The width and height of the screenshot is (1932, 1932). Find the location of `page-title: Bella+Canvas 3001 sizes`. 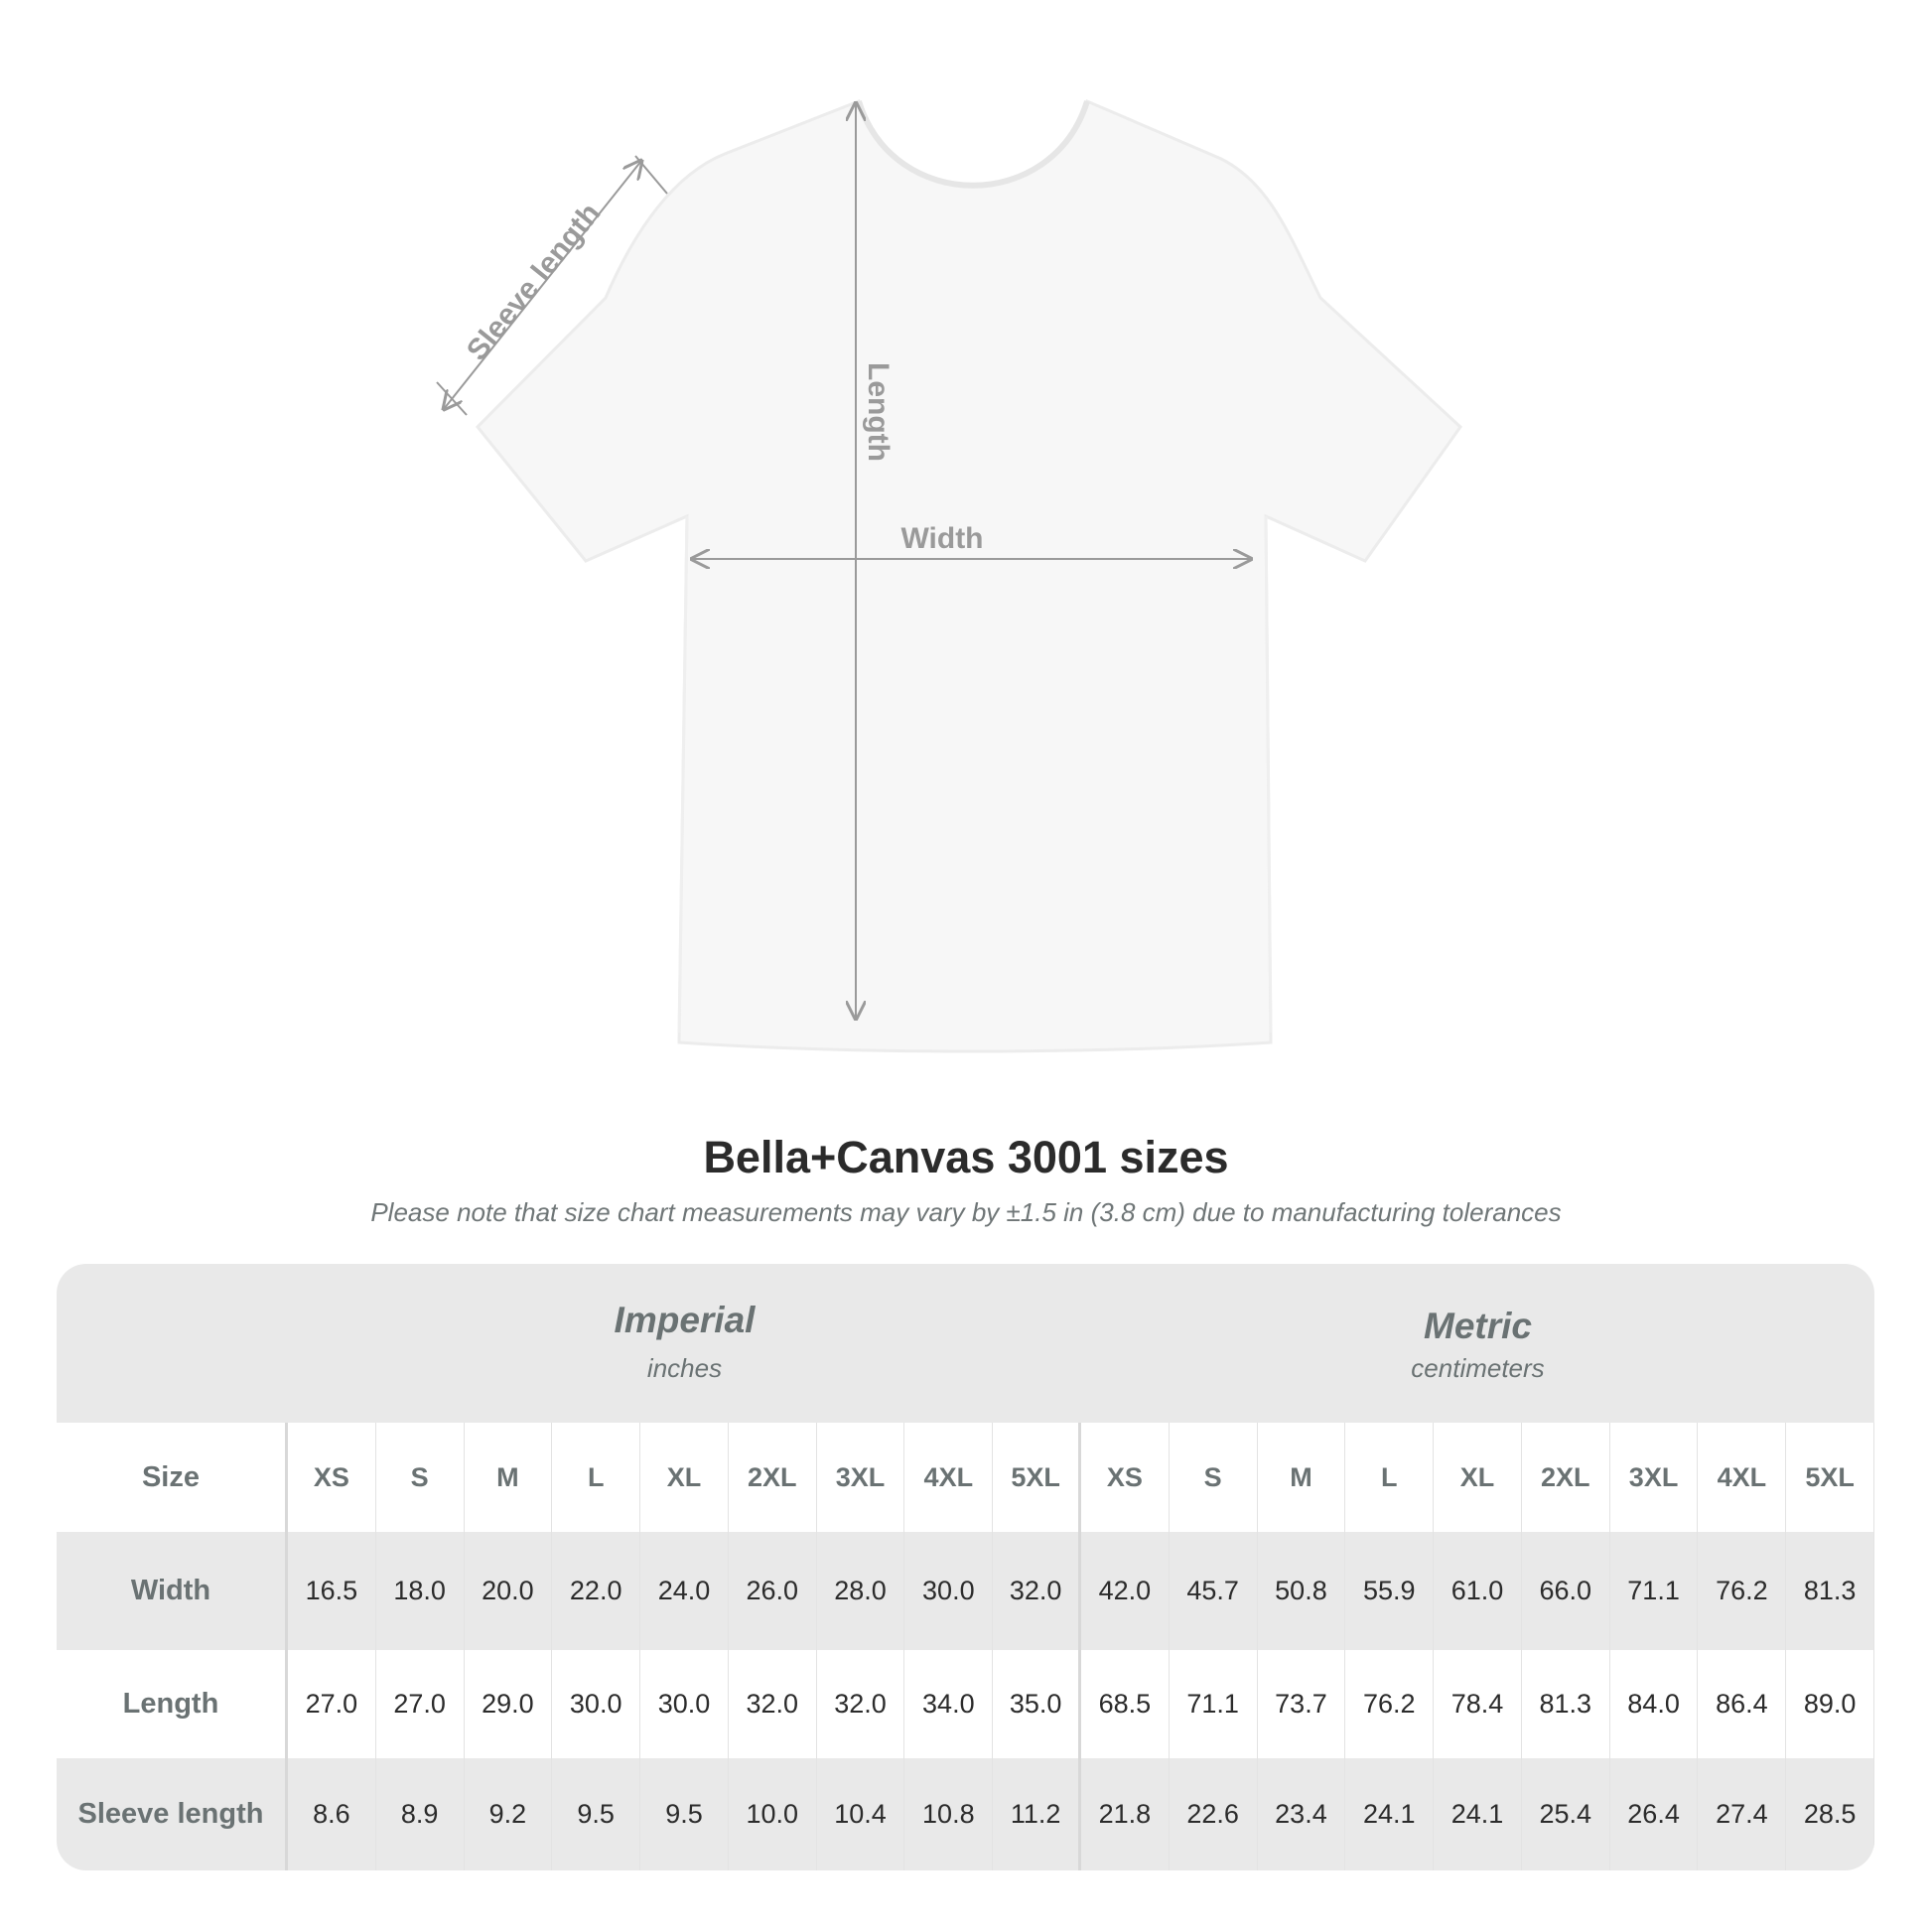

page-title: Bella+Canvas 3001 sizes is located at coordinates (966, 1157).